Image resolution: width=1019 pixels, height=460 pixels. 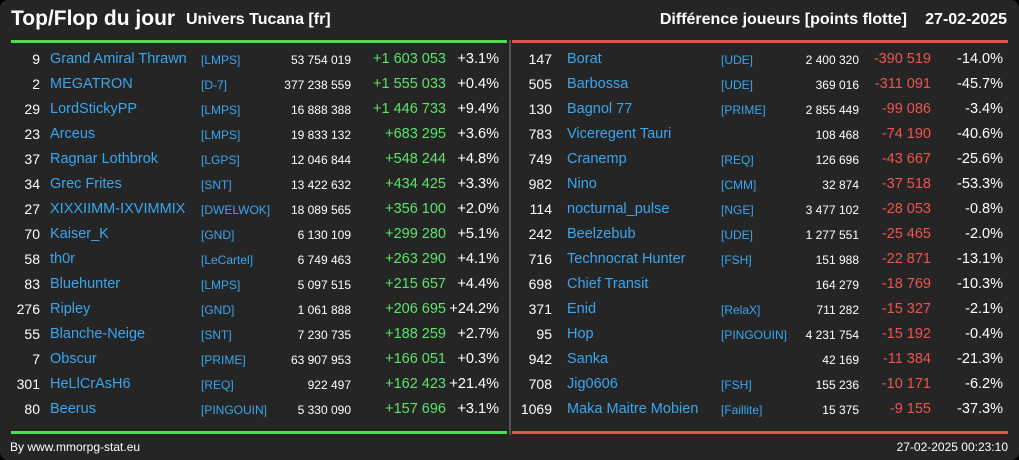 I want to click on player-name-link: HeLlCrAsH6, so click(x=90, y=384).